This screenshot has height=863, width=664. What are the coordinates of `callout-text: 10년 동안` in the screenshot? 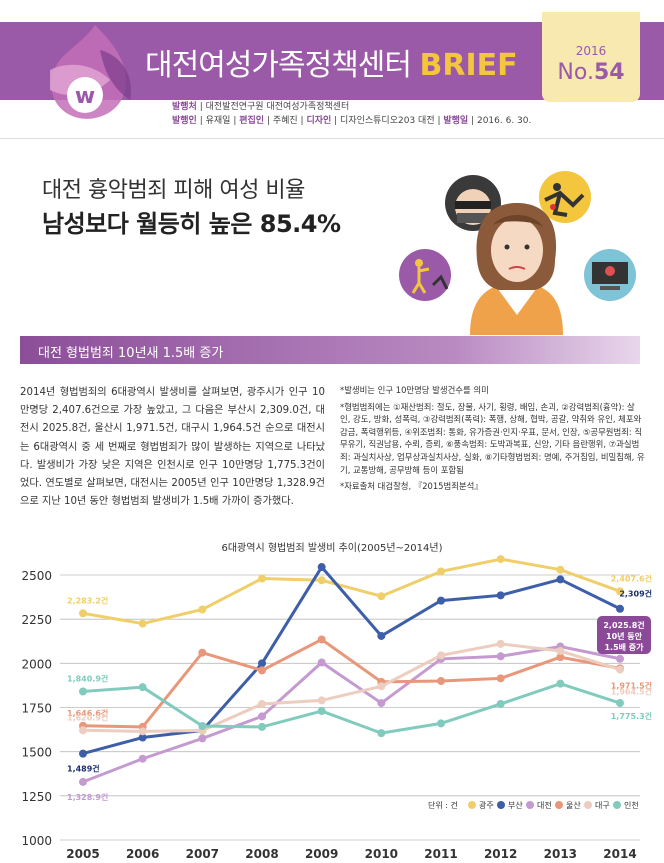 It's located at (624, 636).